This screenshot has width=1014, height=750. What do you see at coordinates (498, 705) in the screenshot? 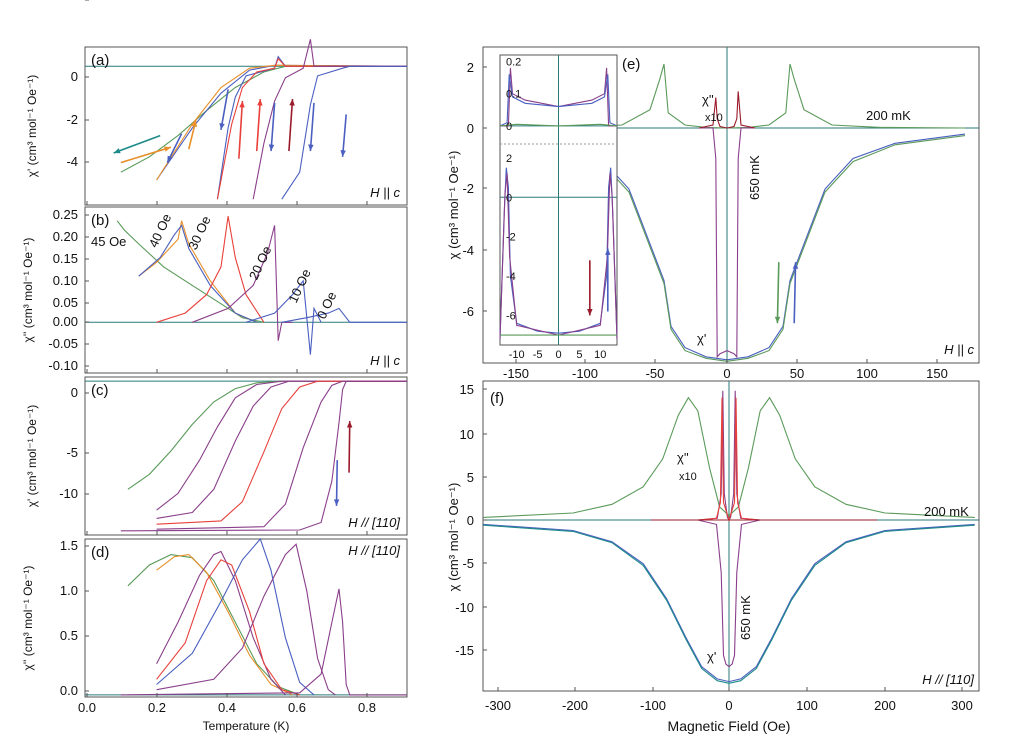
I see `panel-f-xtick-label: -300` at bounding box center [498, 705].